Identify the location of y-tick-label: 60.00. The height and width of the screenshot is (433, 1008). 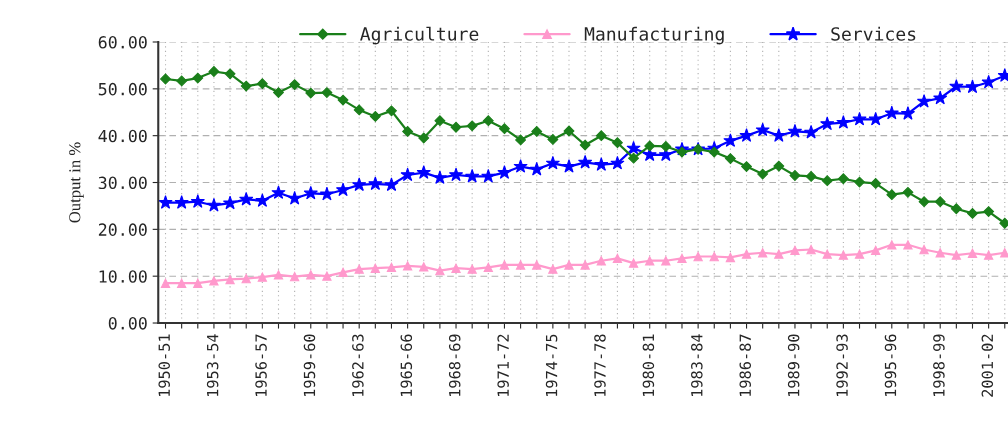
(122, 42).